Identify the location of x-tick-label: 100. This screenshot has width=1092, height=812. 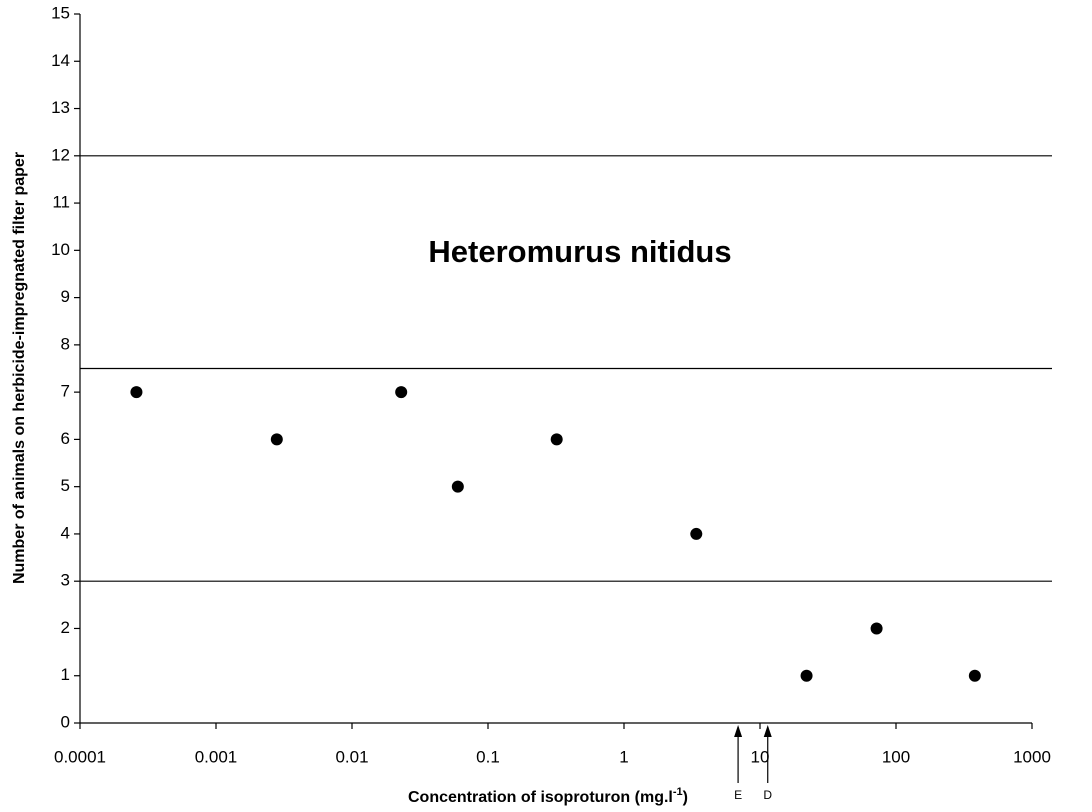
(896, 756).